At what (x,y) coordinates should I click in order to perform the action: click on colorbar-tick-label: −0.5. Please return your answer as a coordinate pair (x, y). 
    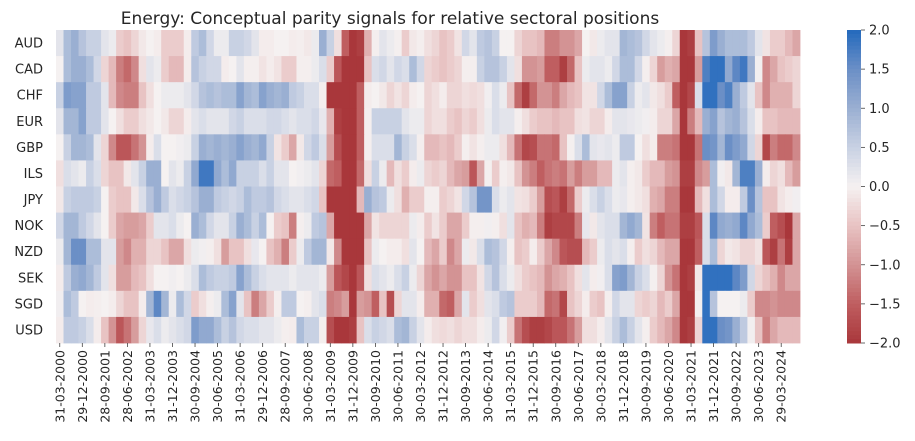
    Looking at the image, I should click on (885, 226).